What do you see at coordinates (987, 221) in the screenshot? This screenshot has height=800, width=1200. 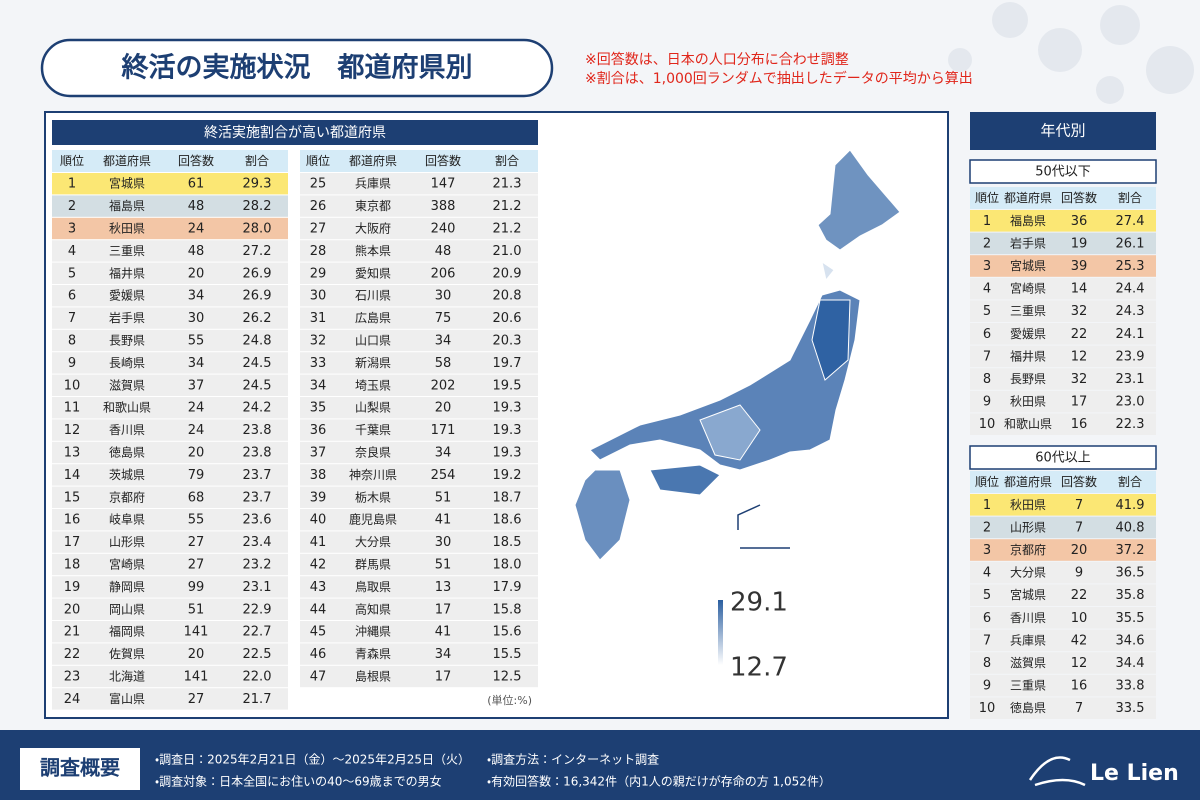 I see `table-cell: 1` at bounding box center [987, 221].